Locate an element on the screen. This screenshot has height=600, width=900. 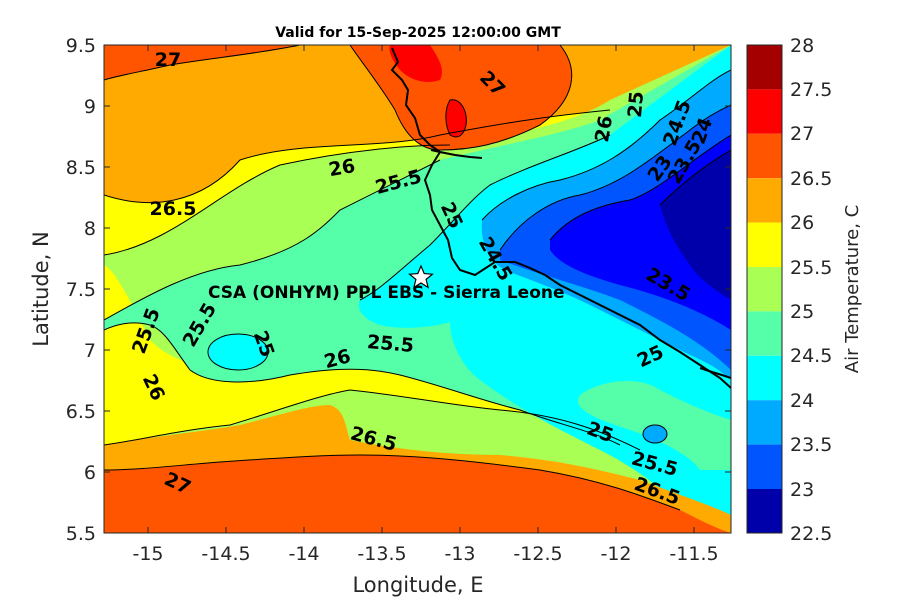
band-27.5-north-coast is located at coordinates (415, 63).